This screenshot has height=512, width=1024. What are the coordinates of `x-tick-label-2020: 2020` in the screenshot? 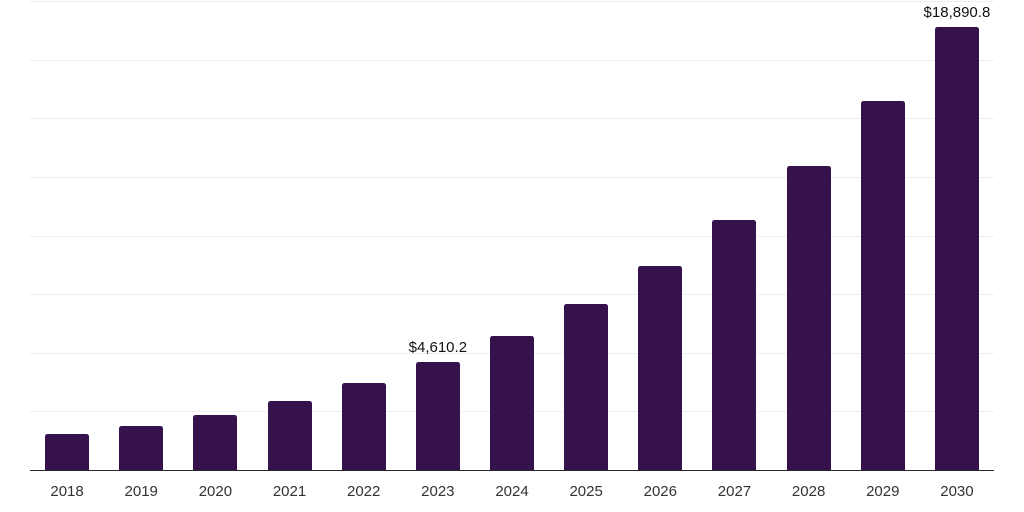 It's located at (215, 491).